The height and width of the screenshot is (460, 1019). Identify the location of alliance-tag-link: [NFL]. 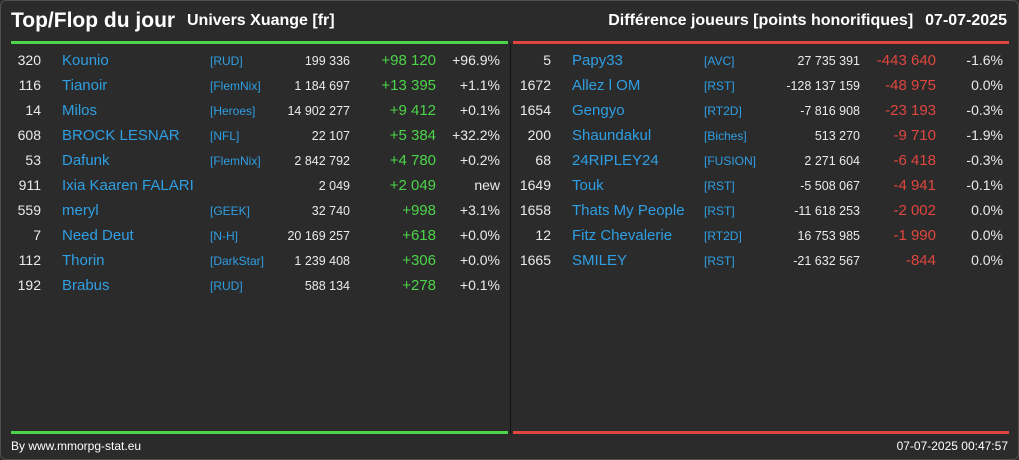
(225, 136).